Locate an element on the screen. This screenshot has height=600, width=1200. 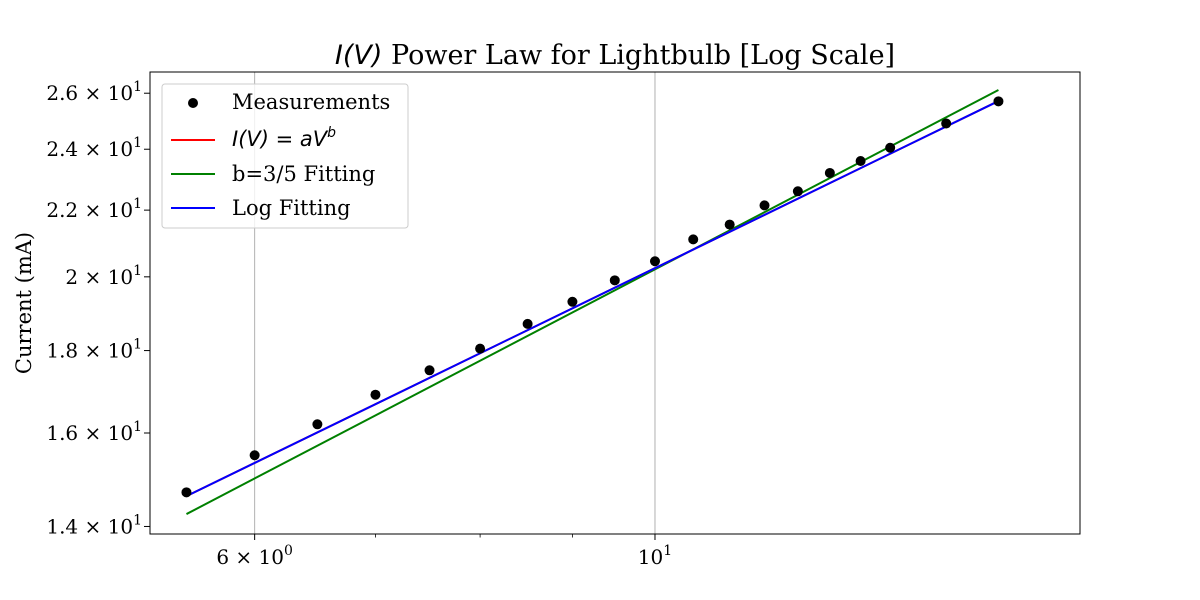
legend-label-power-law: I(V) = aVb is located at coordinates (284, 138).